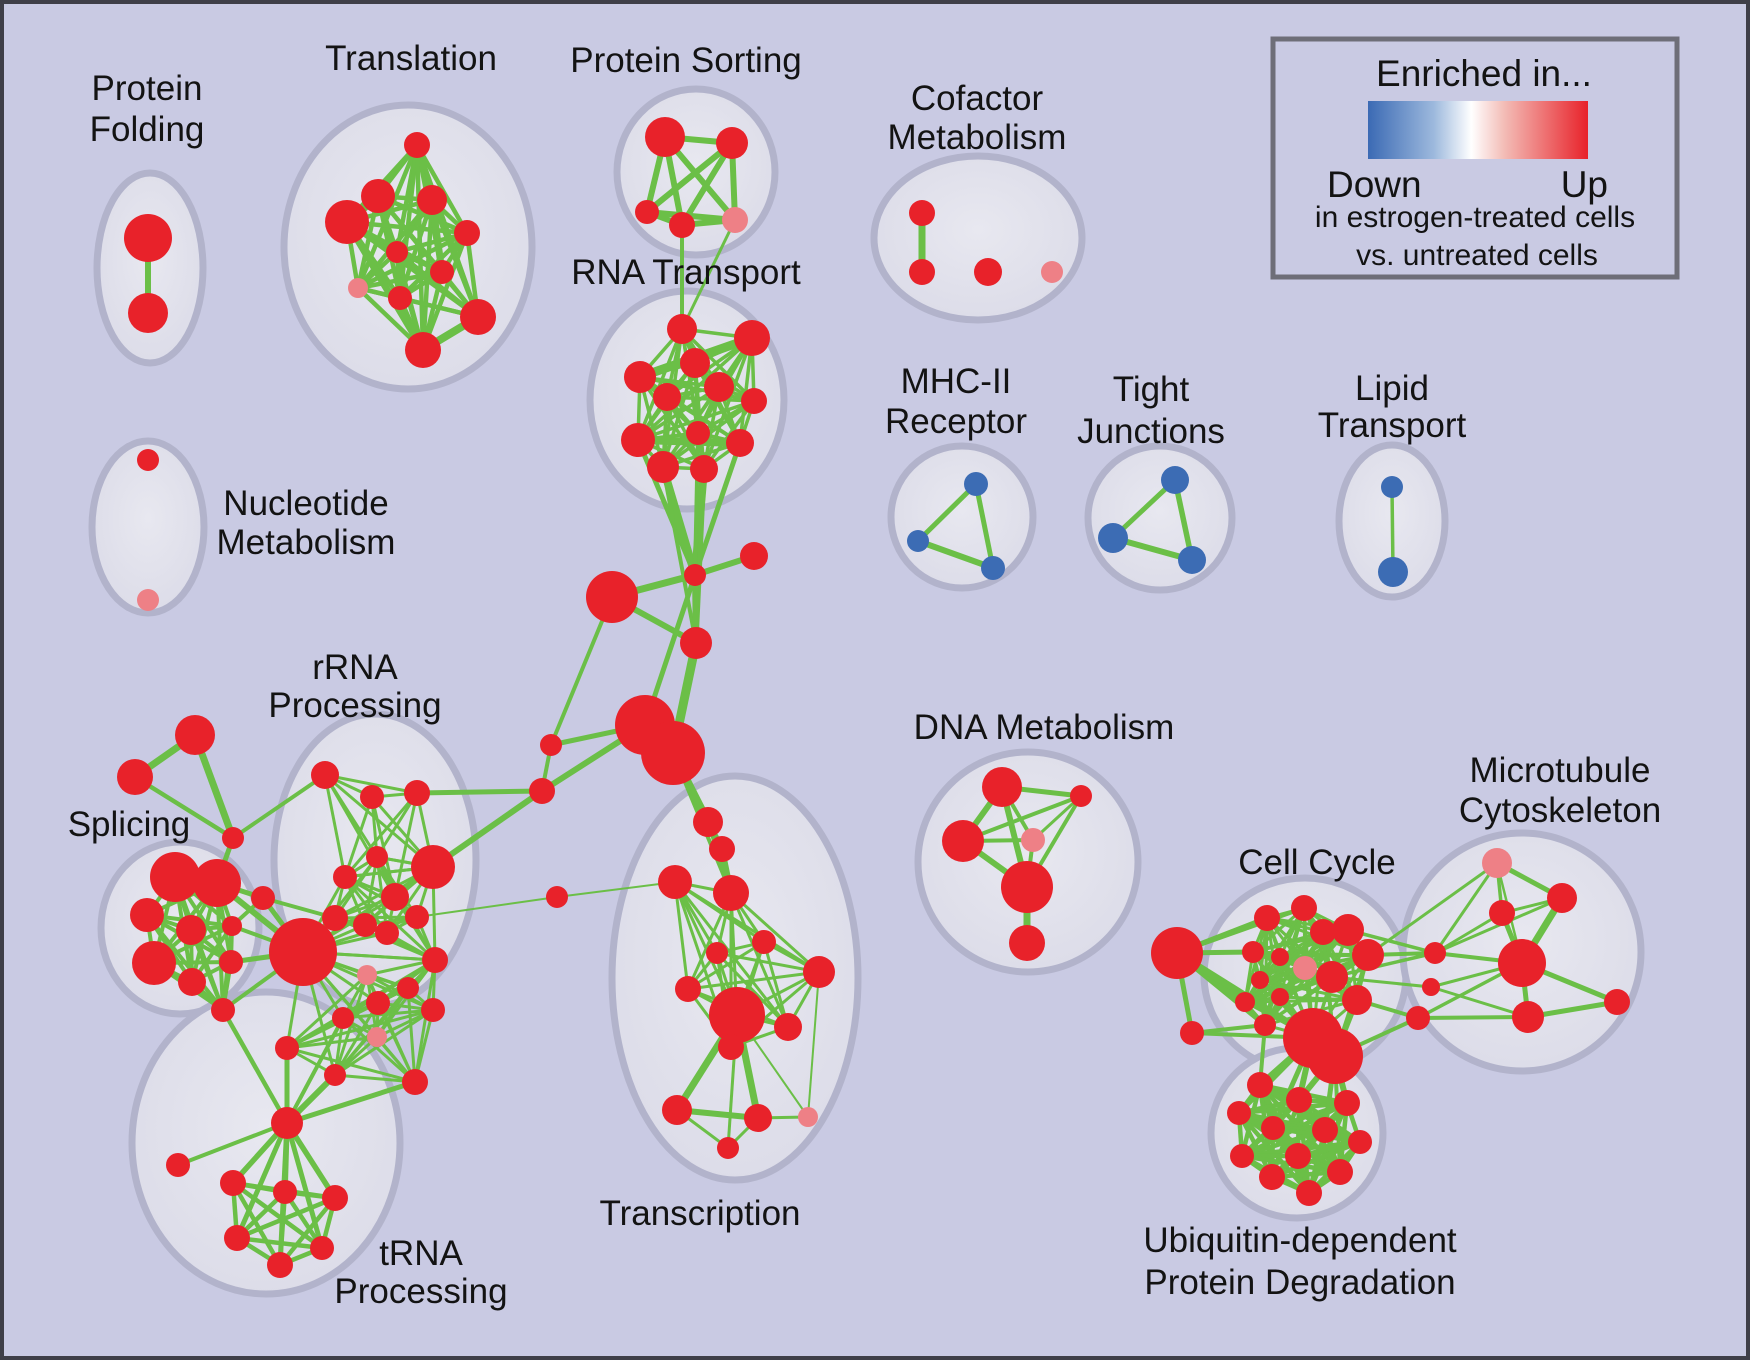 The width and height of the screenshot is (1750, 1360). What do you see at coordinates (223, 1010) in the screenshot?
I see `node-sp10` at bounding box center [223, 1010].